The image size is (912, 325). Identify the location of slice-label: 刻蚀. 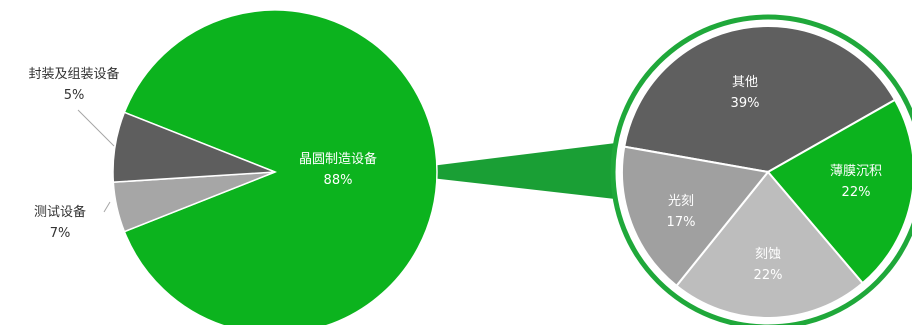
(768, 254).